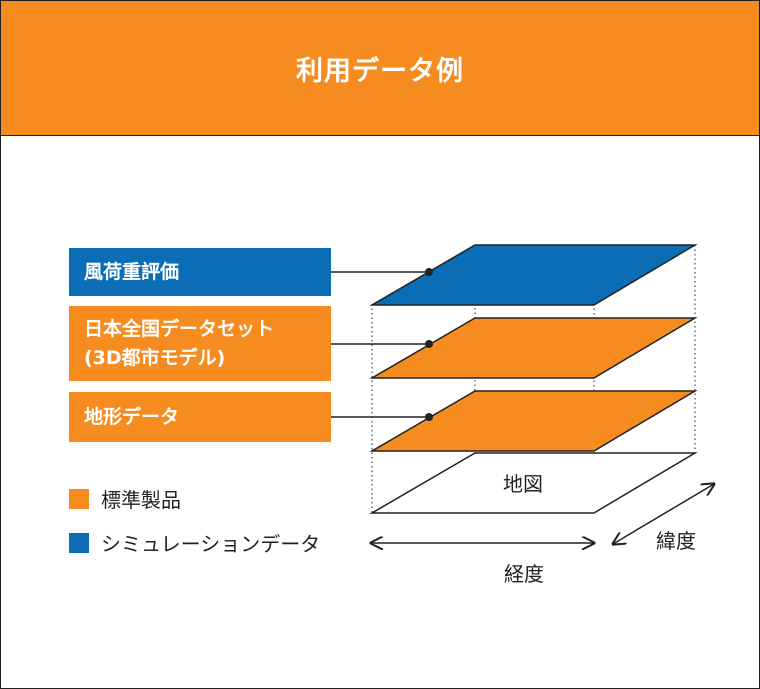  I want to click on plateau-layer, so click(533, 348).